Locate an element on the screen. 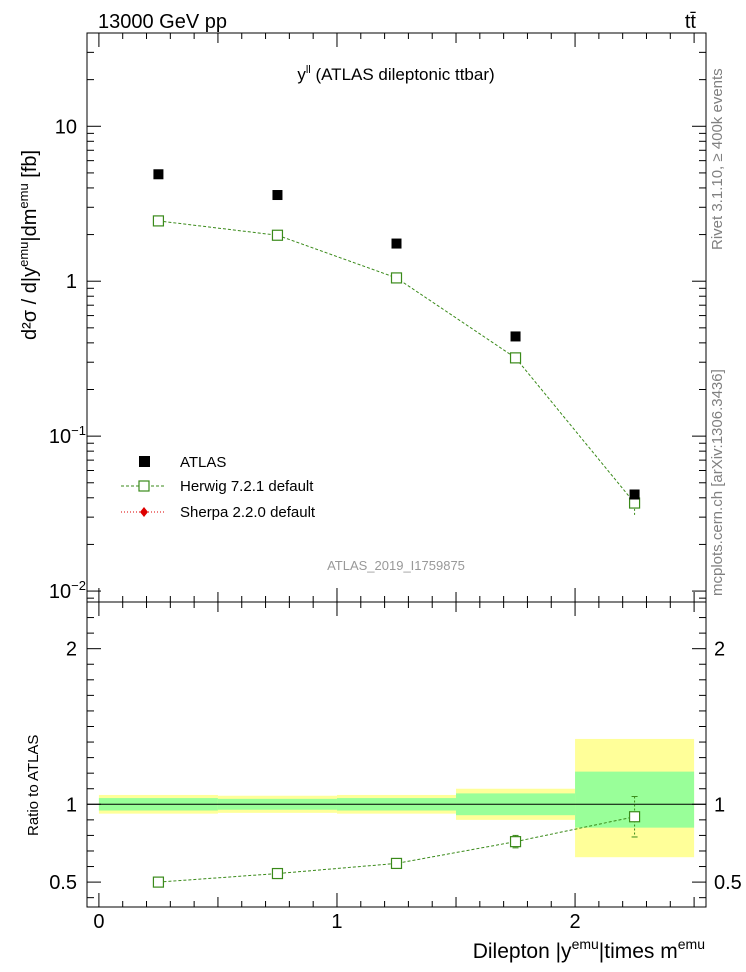 This screenshot has height=972, width=746. legend-sherpa-marker is located at coordinates (144, 512).